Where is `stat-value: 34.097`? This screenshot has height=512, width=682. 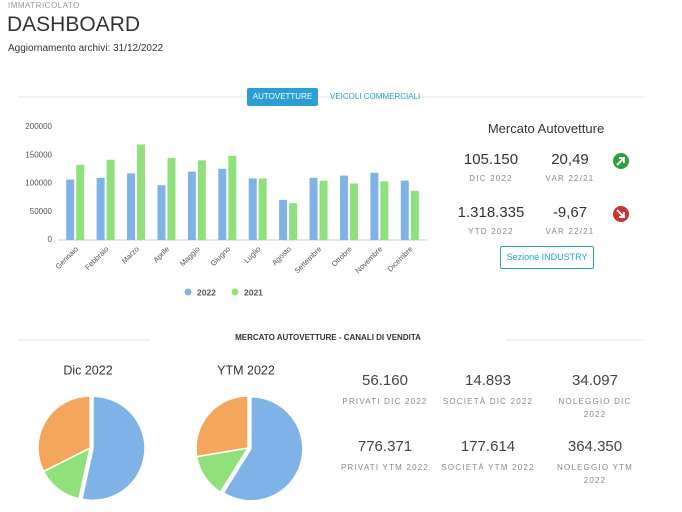
stat-value: 34.097 is located at coordinates (595, 380).